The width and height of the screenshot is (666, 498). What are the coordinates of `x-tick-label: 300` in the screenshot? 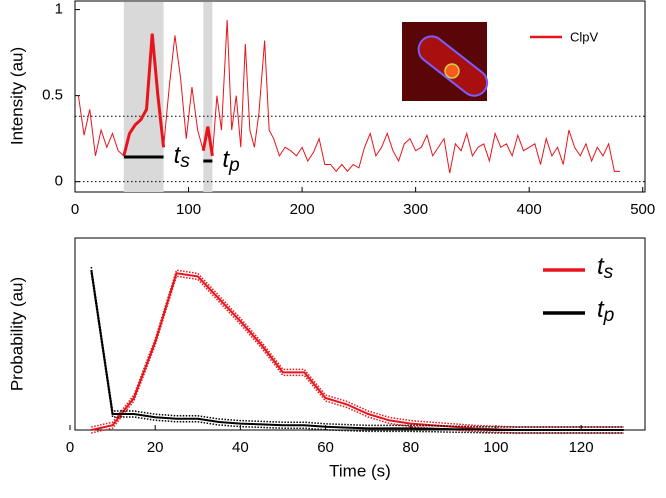 It's located at (415, 209).